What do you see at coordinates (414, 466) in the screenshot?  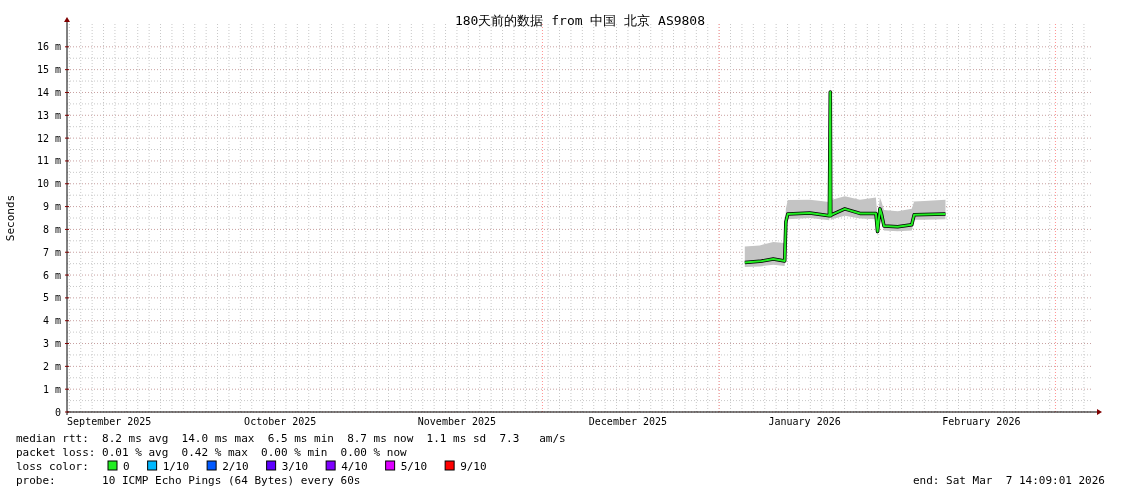 I see `legend-label: 5/10` at bounding box center [414, 466].